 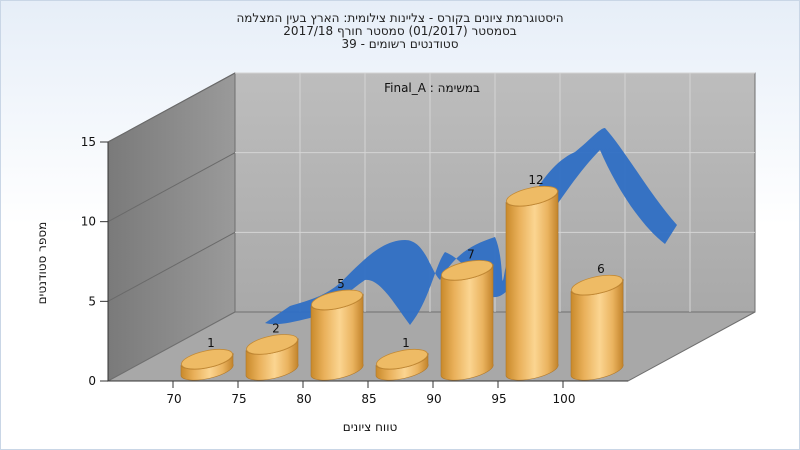 I want to click on x-tick-label: 95, so click(x=498, y=399).